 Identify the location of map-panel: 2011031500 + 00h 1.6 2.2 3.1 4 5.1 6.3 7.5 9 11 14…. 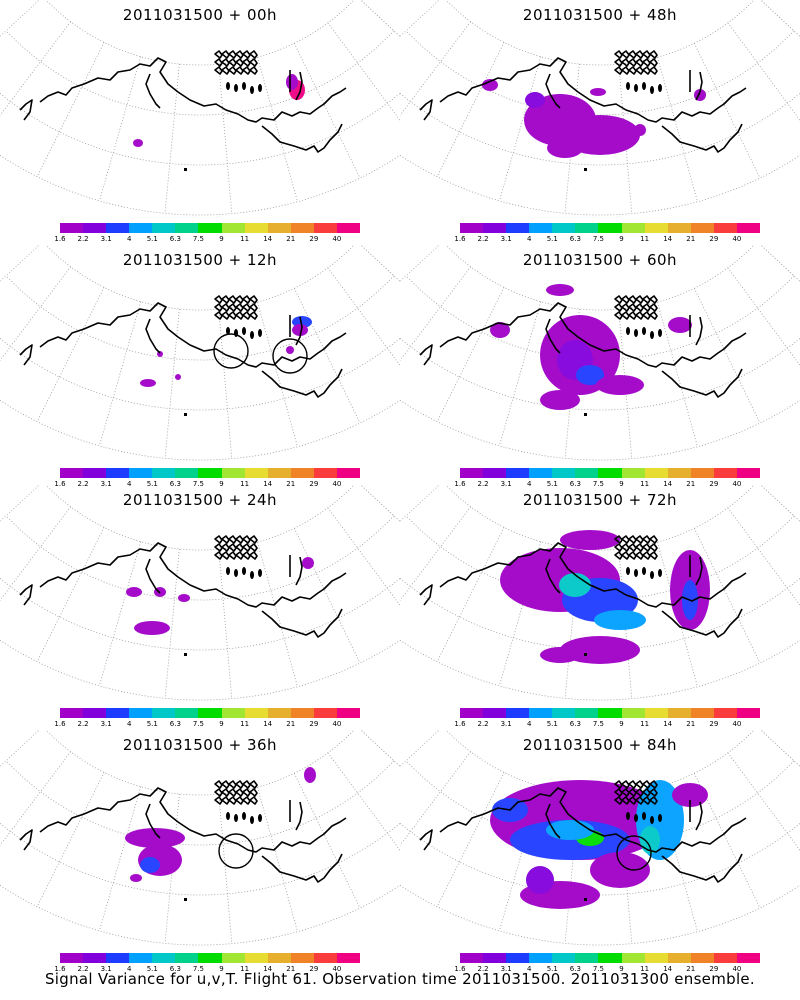
(200, 122).